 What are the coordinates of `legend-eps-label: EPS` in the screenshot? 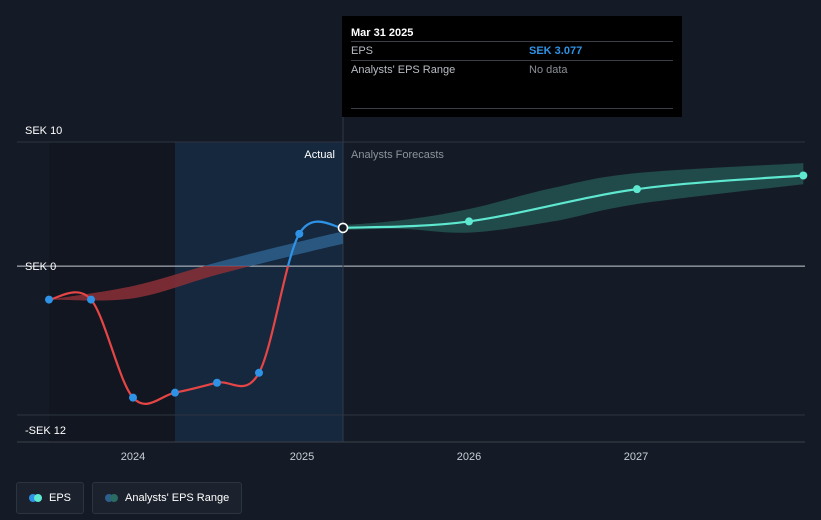 It's located at (60, 498).